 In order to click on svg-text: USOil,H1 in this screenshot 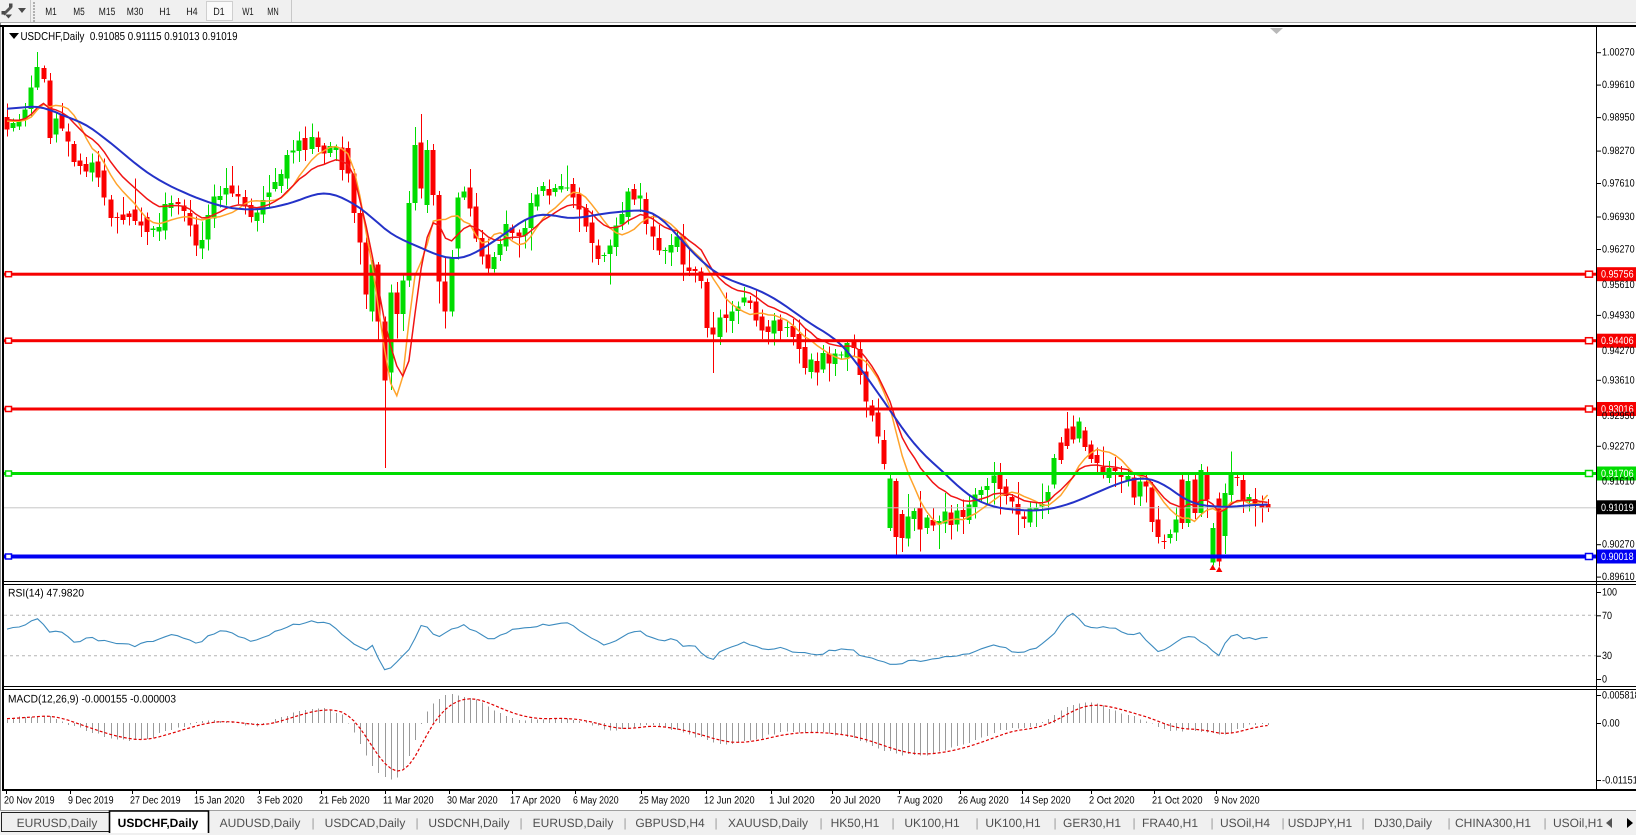, I will do `click(1578, 823)`.